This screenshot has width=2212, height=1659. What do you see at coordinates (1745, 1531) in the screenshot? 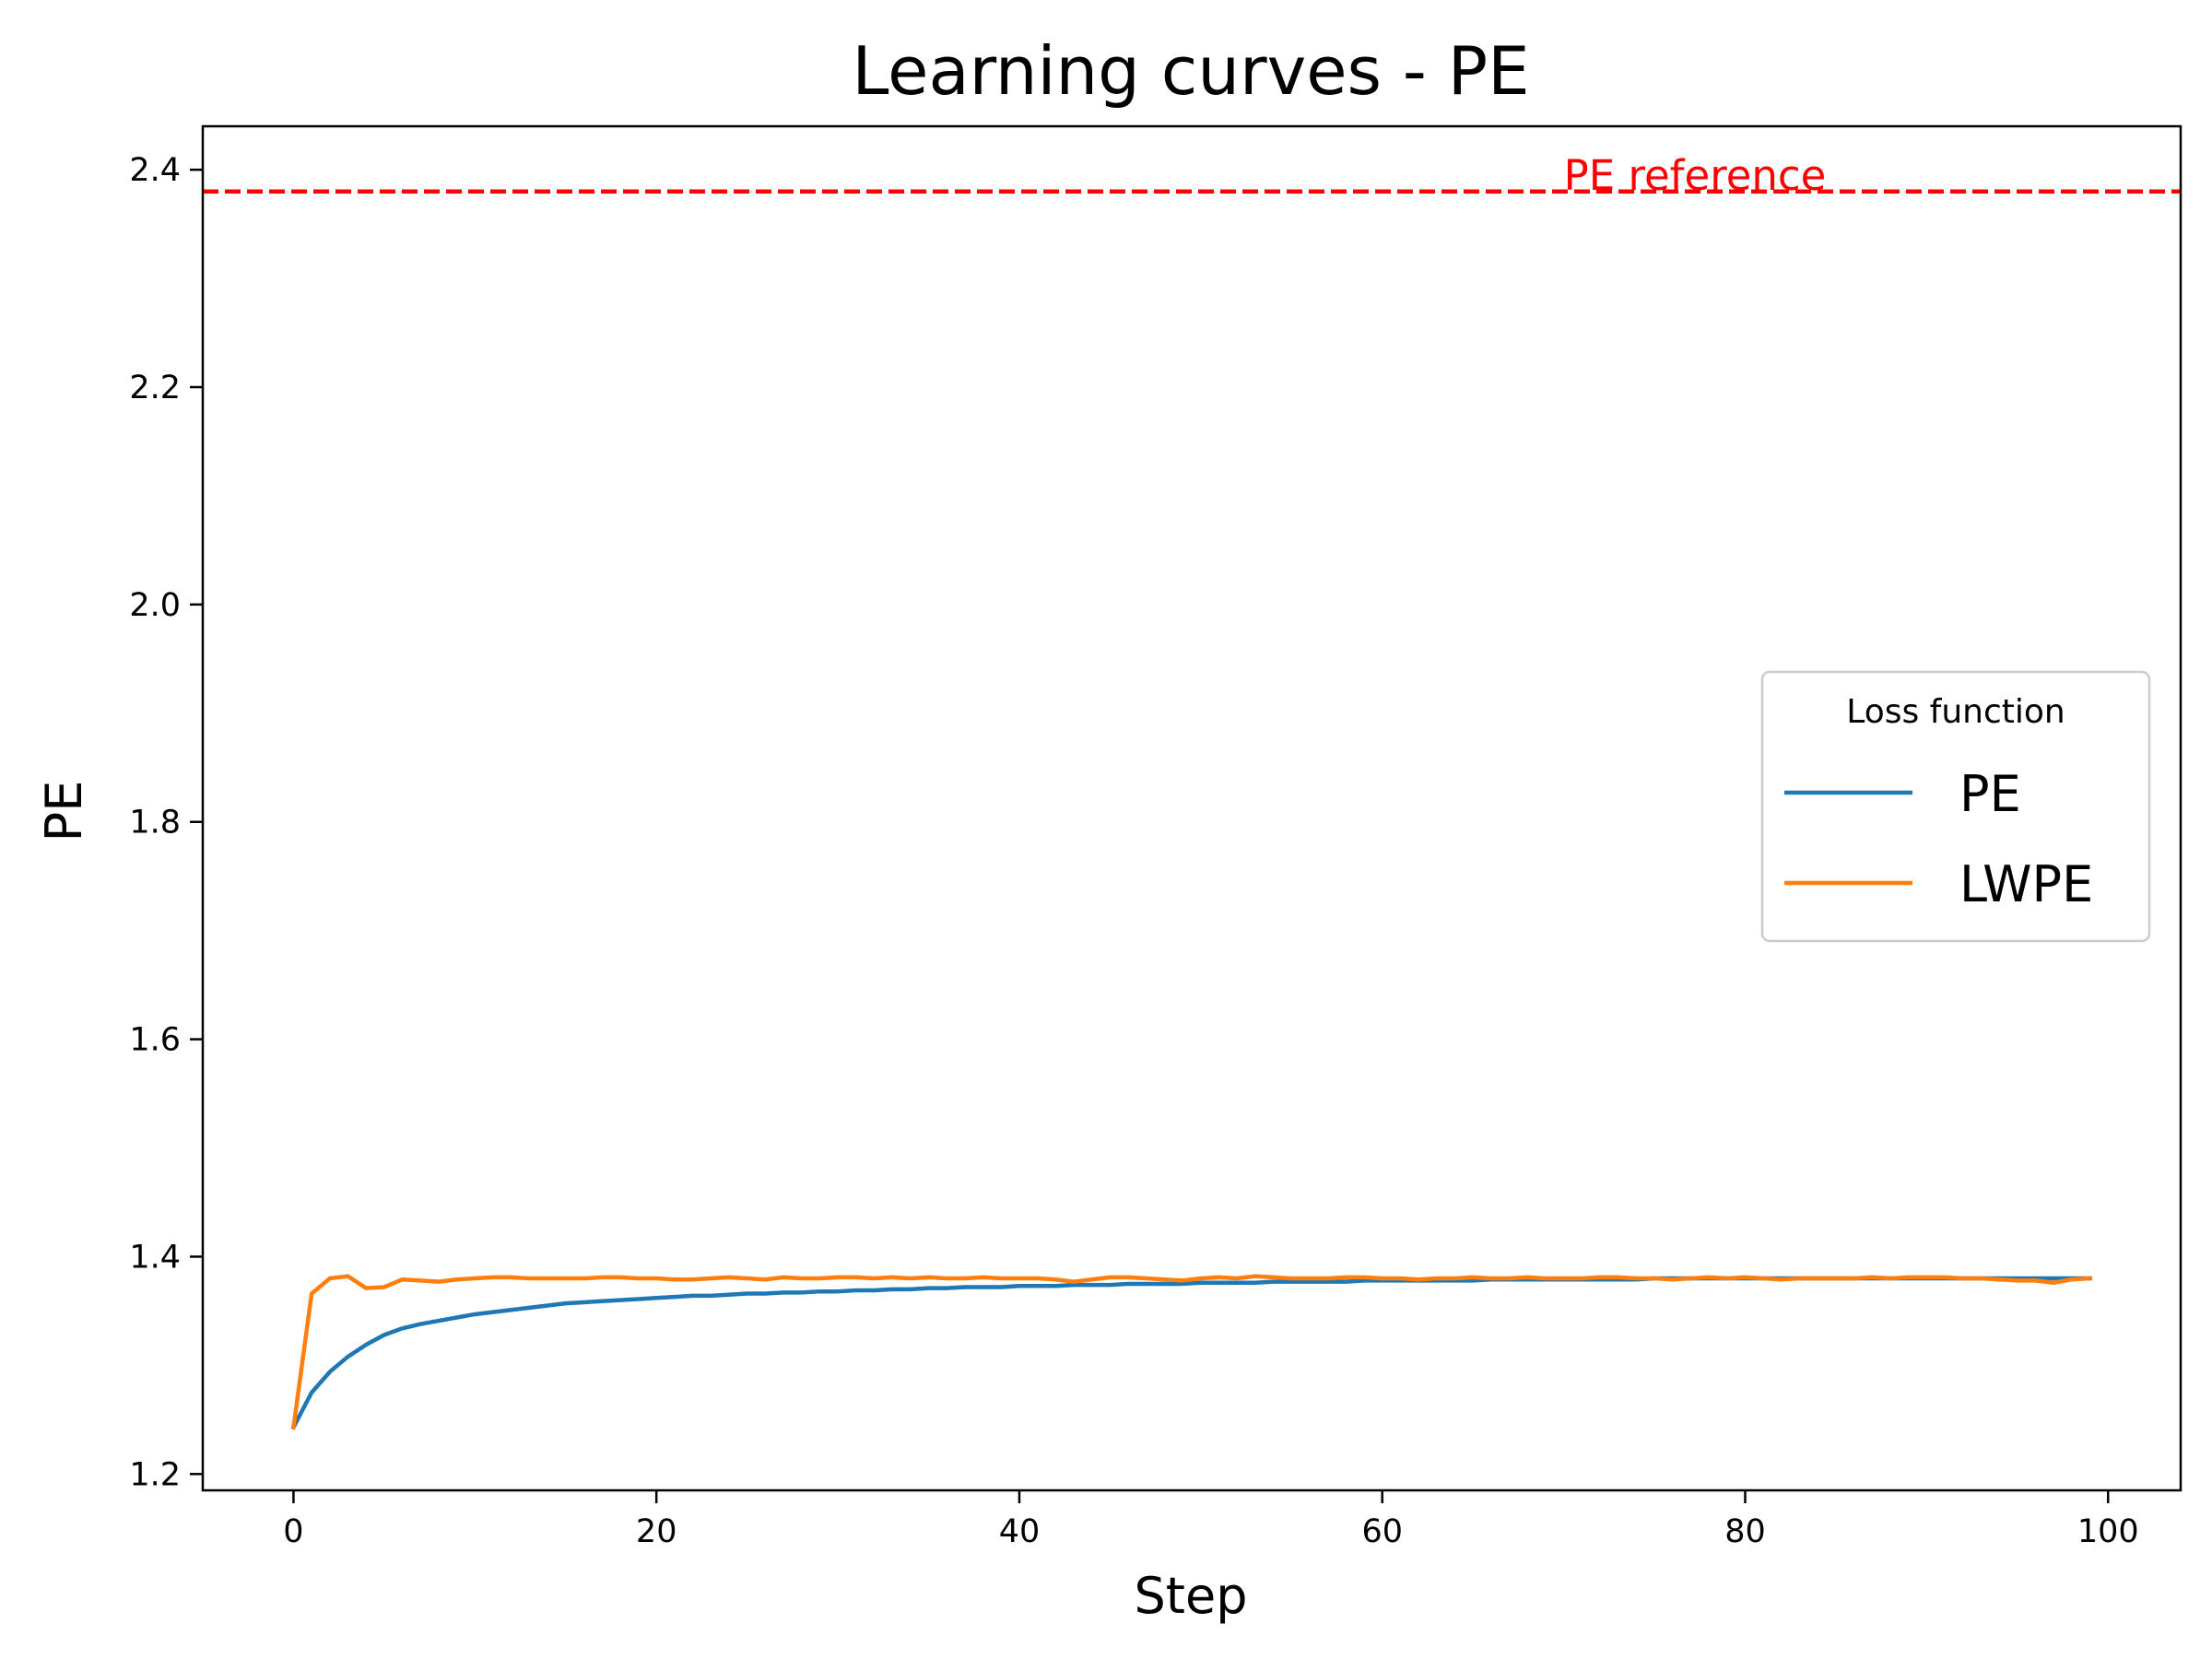
I see `x-tick-label: 80` at bounding box center [1745, 1531].